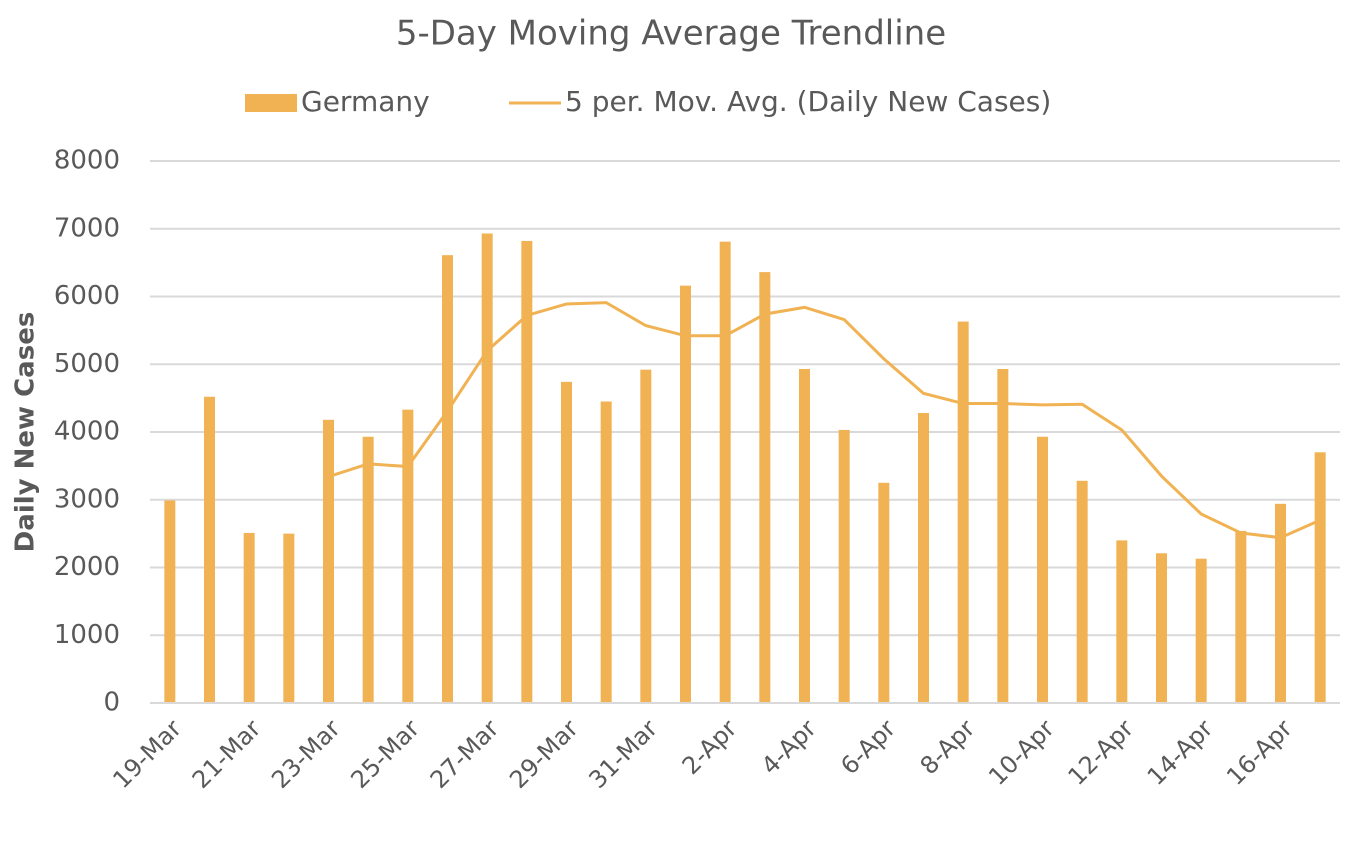 This screenshot has width=1357, height=843. I want to click on y-tick-label: 6000, so click(87, 296).